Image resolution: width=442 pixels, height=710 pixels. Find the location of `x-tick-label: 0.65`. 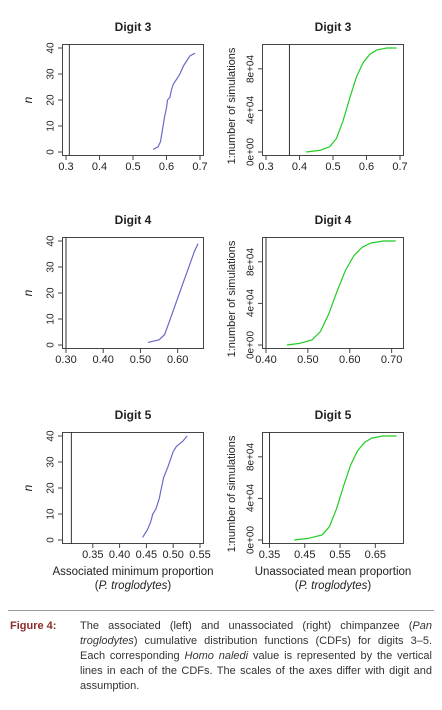

x-tick-label: 0.65 is located at coordinates (375, 555).